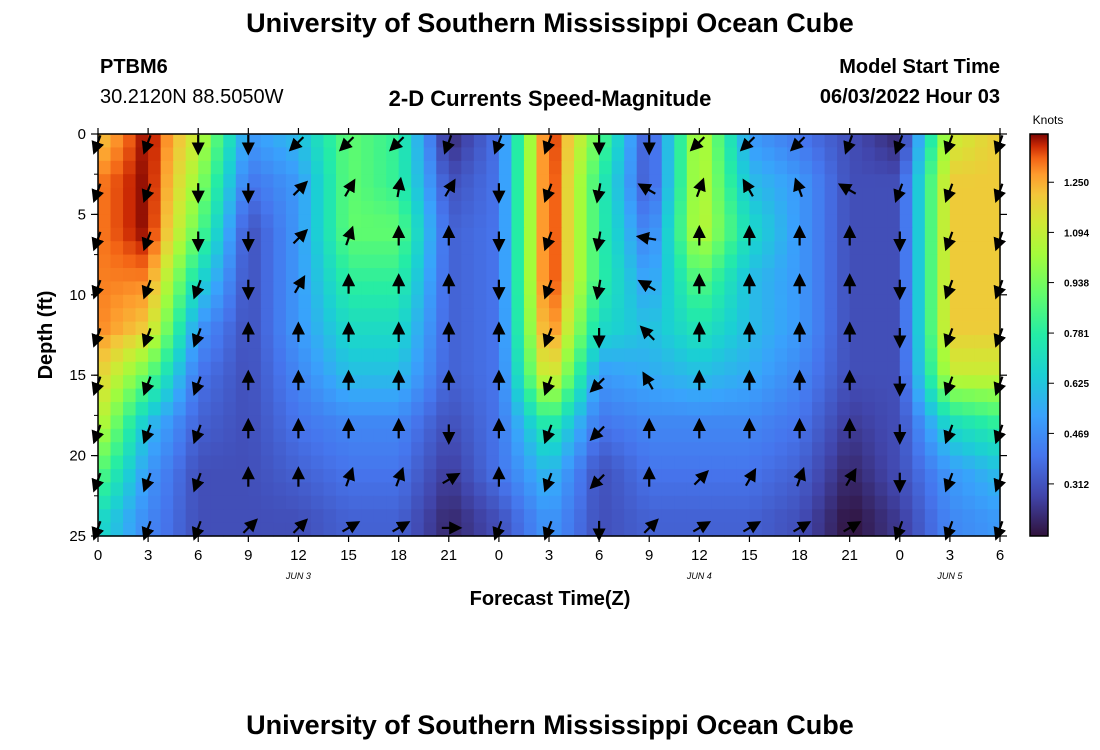  What do you see at coordinates (599, 555) in the screenshot?
I see `x-tick-label: 6` at bounding box center [599, 555].